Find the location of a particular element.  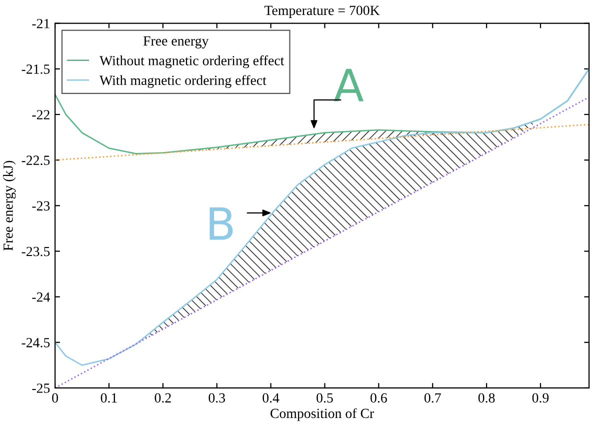

x-tick-label: 0 is located at coordinates (55, 398).